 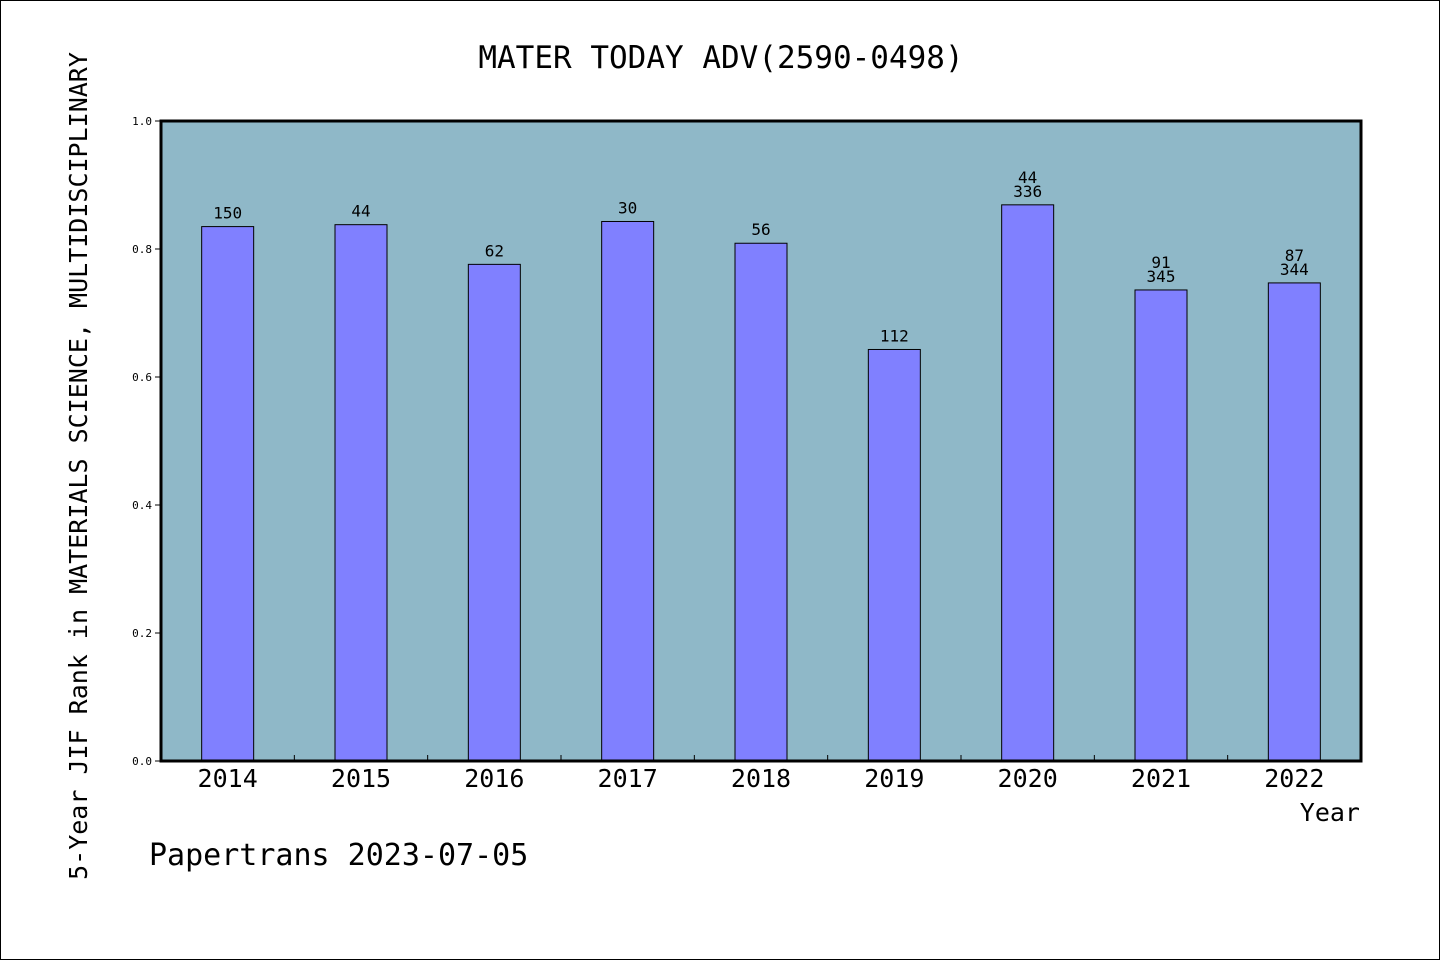 I want to click on y-tick-label: 0.2, so click(x=142, y=633).